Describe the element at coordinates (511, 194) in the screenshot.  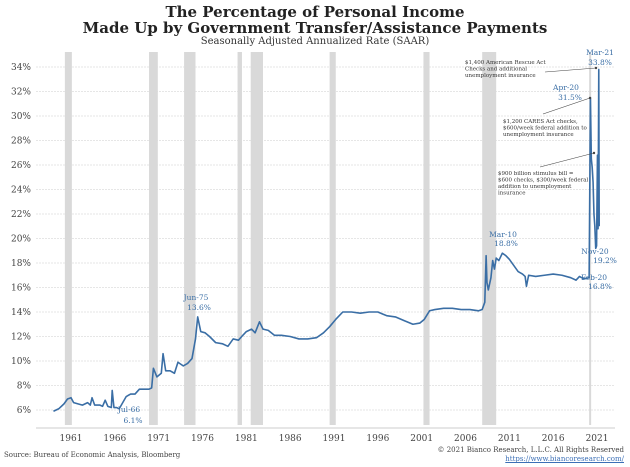
I see `callout-text: insurance` at that location.